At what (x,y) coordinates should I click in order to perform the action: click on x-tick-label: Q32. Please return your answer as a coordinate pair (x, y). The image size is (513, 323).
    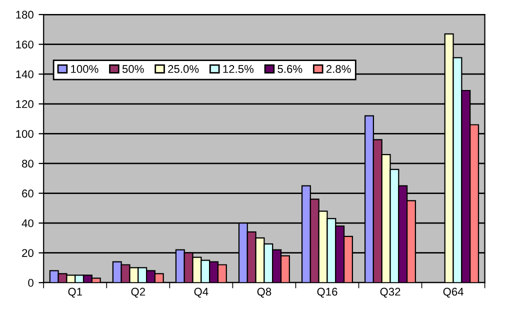
    Looking at the image, I should click on (390, 293).